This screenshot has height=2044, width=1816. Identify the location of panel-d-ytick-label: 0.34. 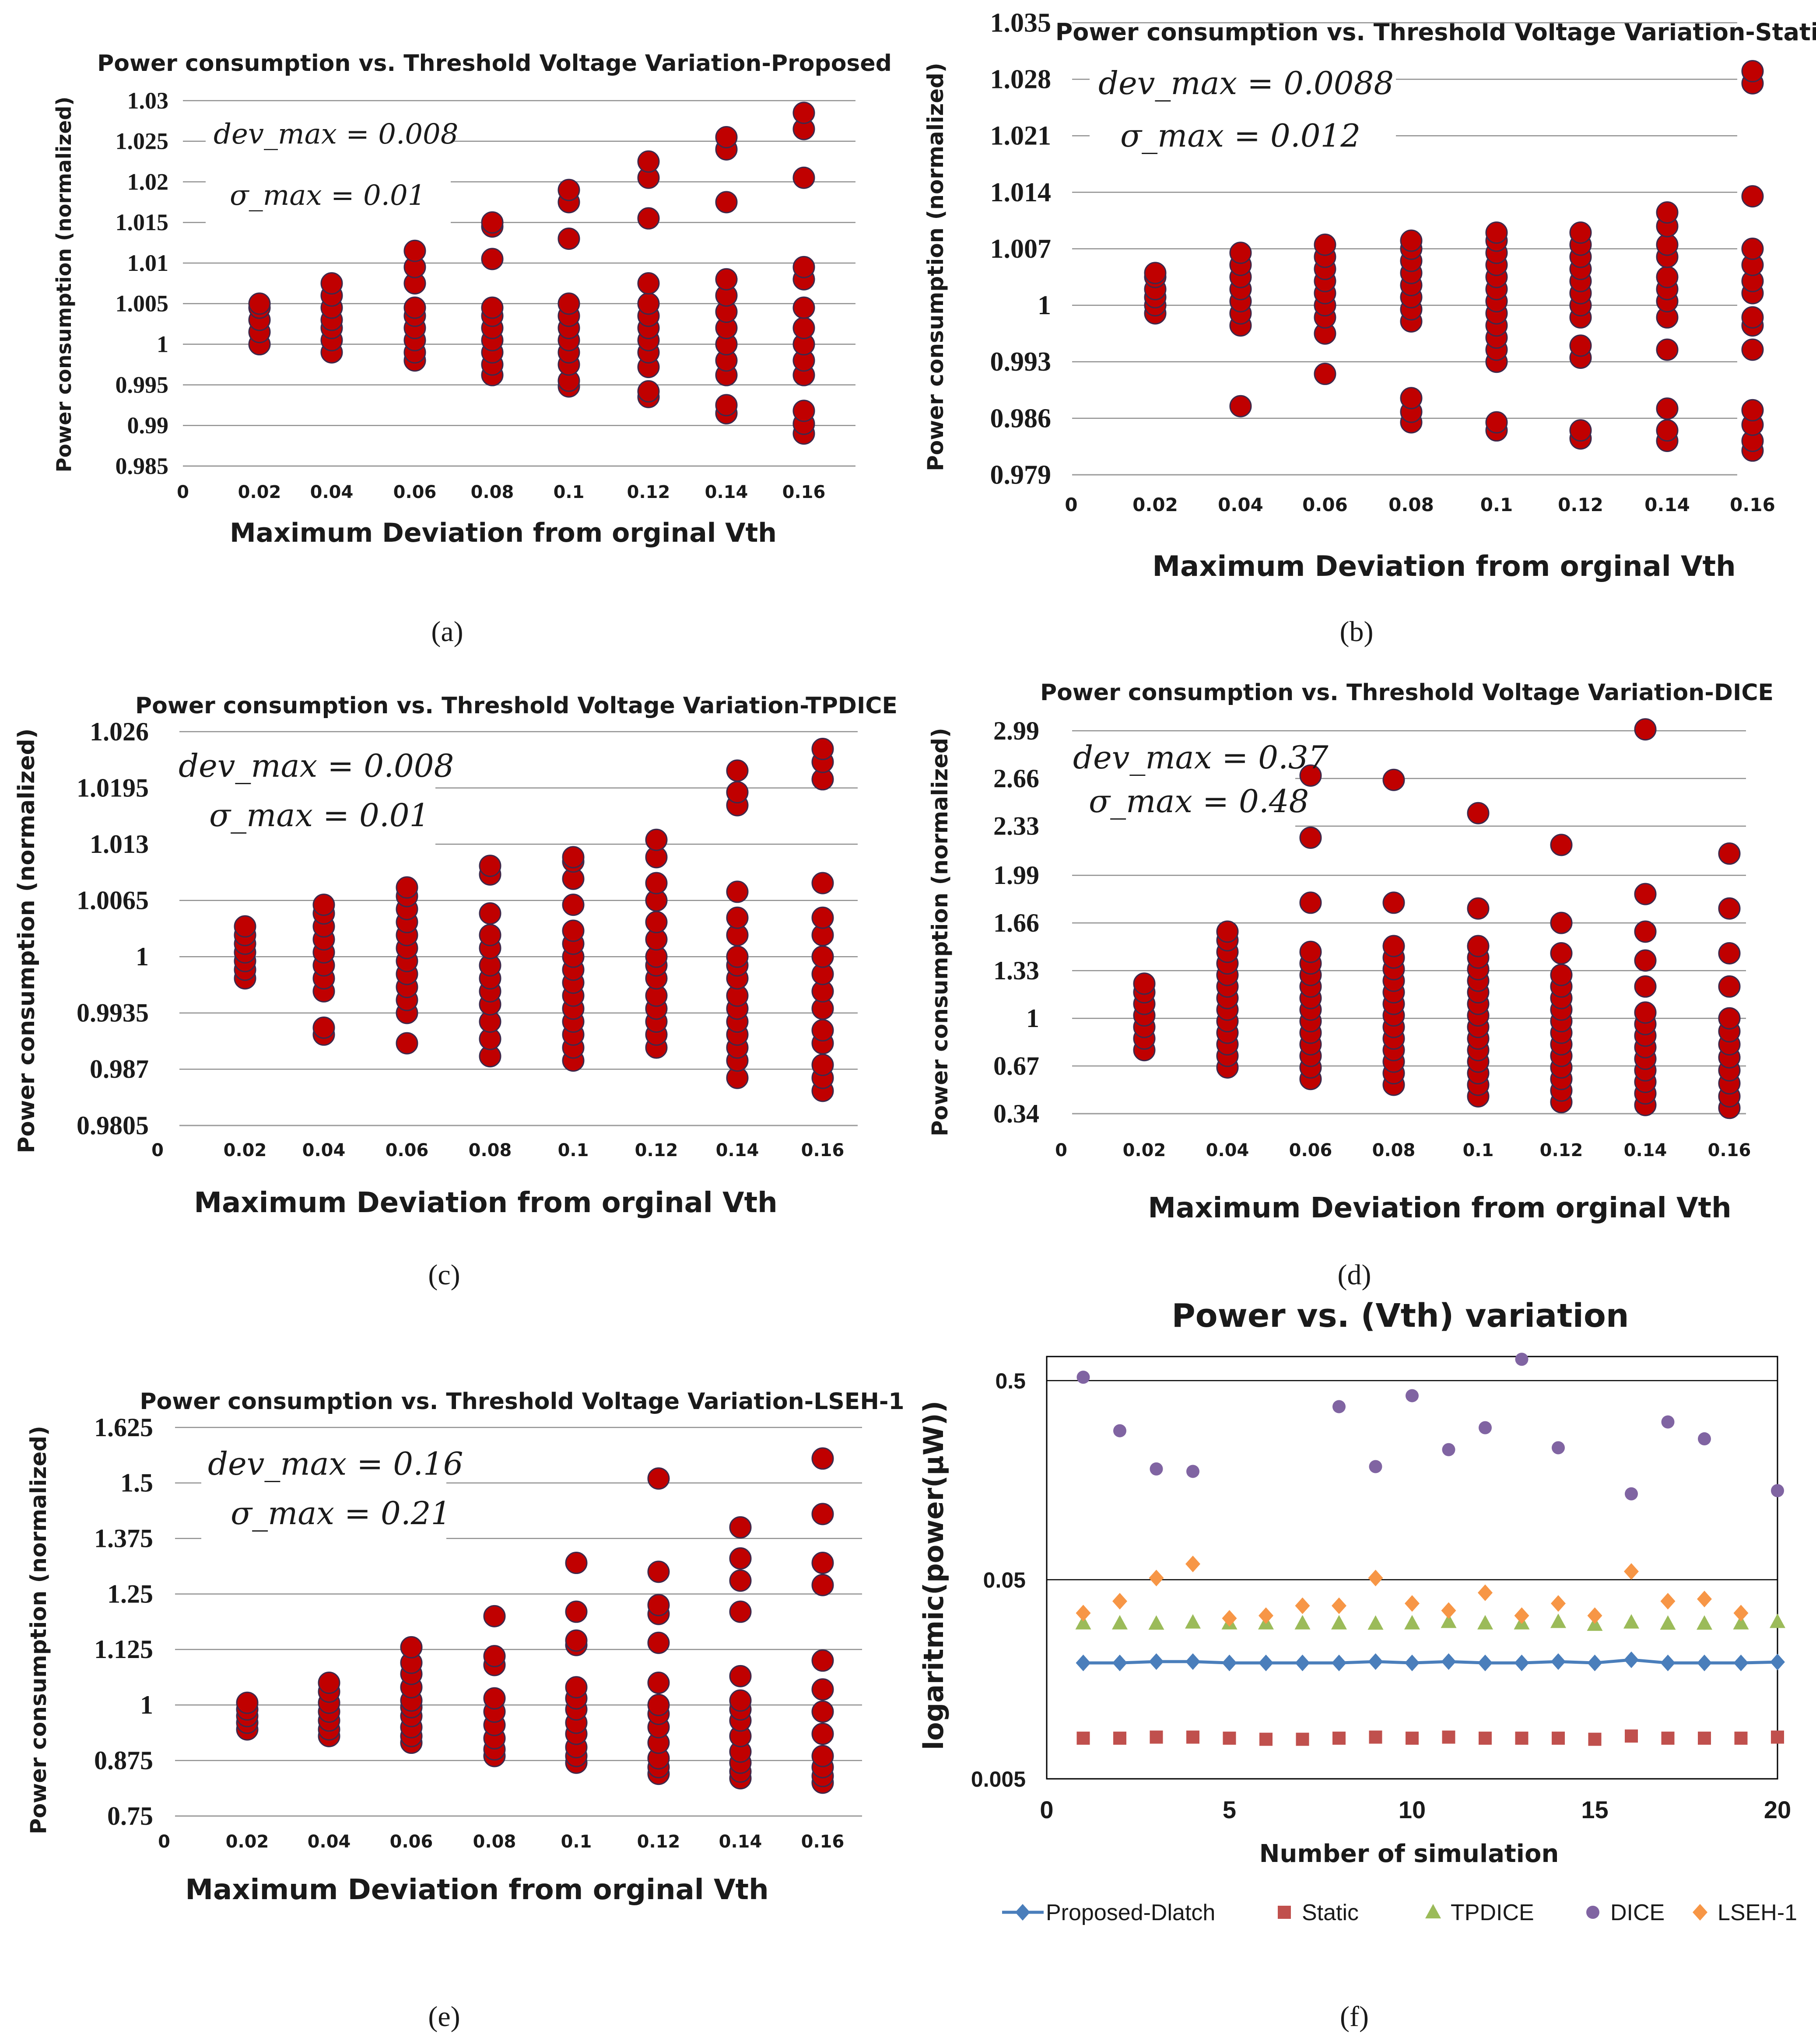
(1016, 1113).